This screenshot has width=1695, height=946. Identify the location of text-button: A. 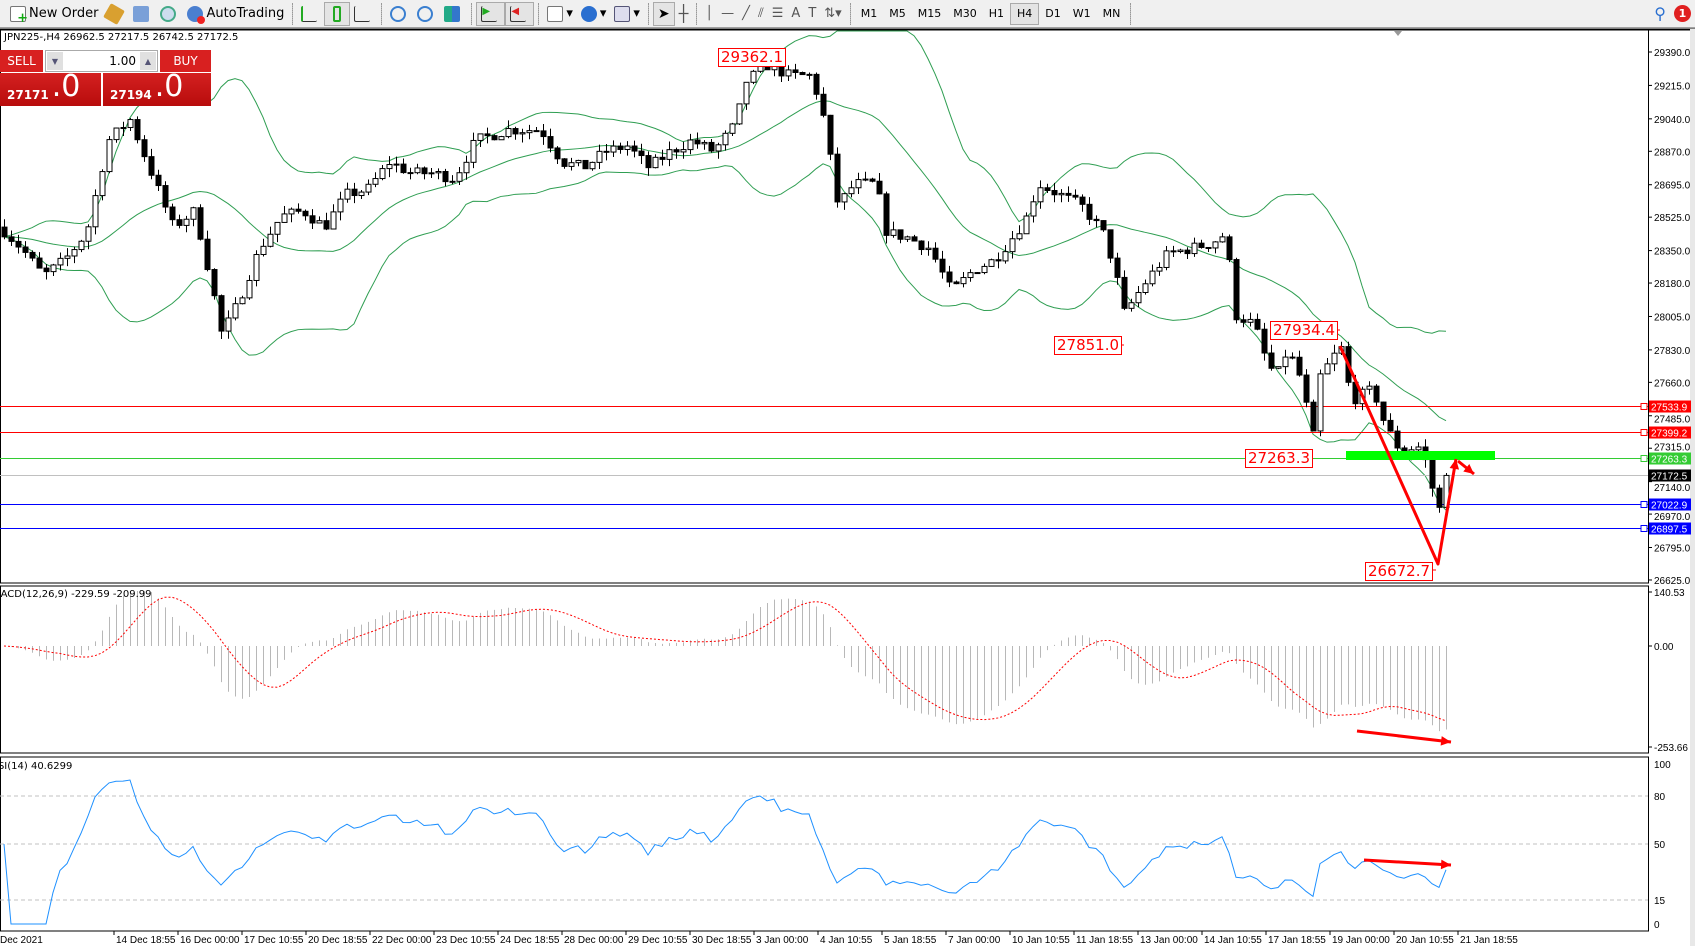
(795, 14).